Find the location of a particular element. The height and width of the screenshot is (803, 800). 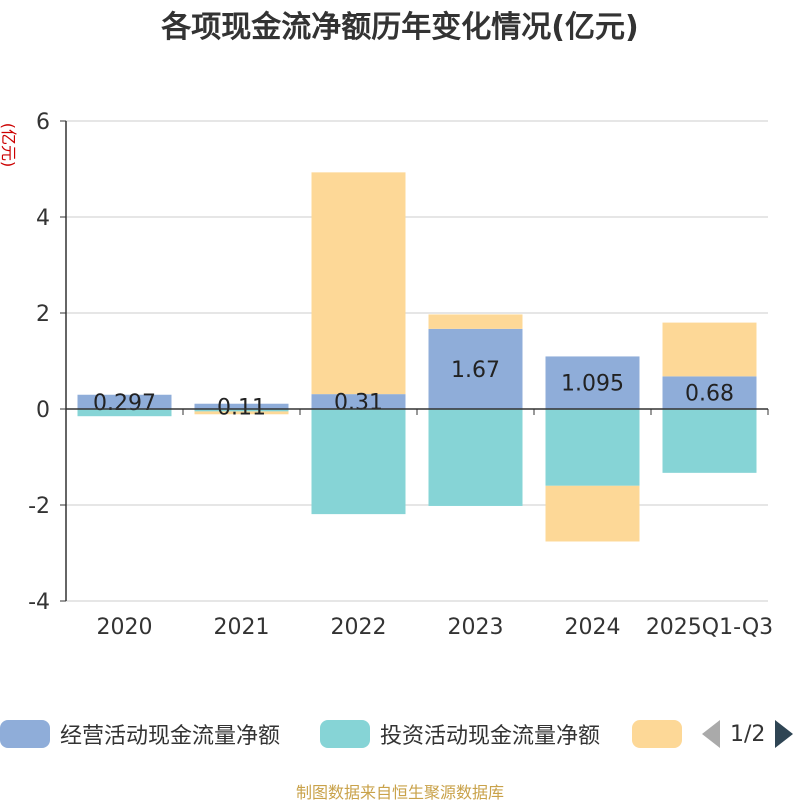

y-tick-label: -4 is located at coordinates (39, 602).